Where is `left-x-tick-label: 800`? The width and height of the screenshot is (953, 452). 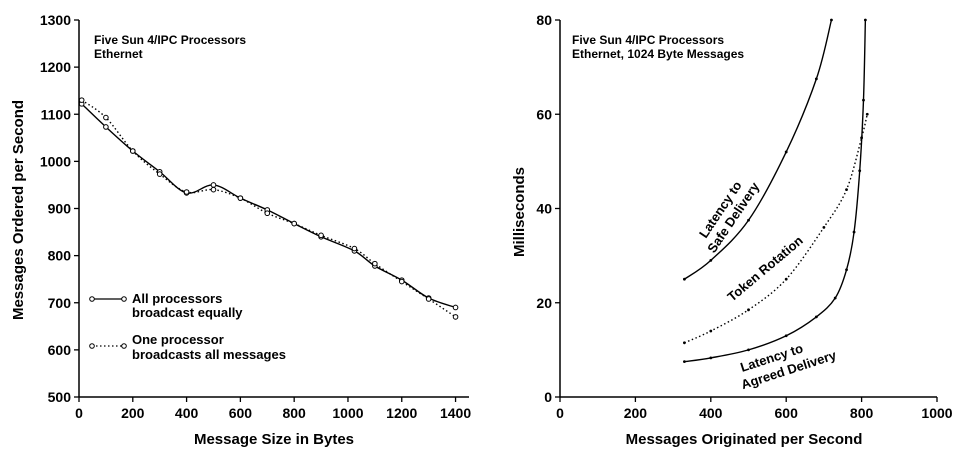 left-x-tick-label: 800 is located at coordinates (294, 413).